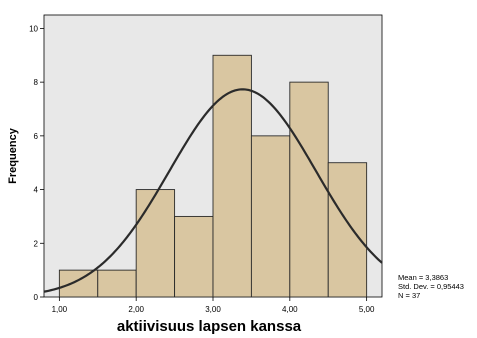 Image resolution: width=477 pixels, height=338 pixels. Describe the element at coordinates (290, 309) in the screenshot. I see `x-tick-label: 4,00` at that location.